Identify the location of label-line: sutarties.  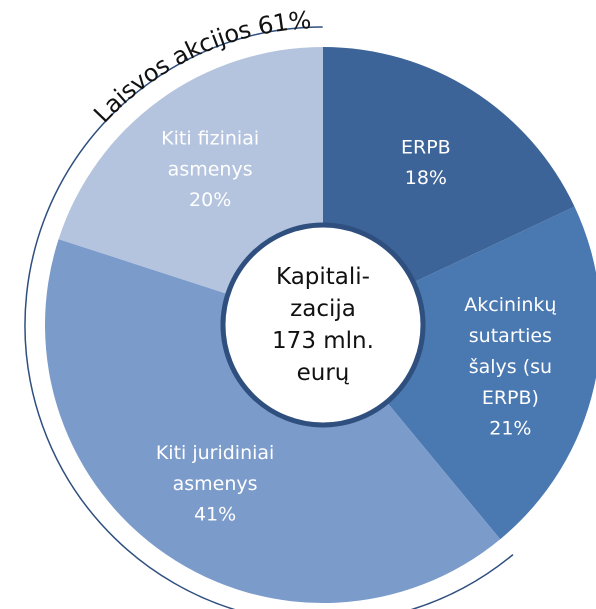
(510, 335).